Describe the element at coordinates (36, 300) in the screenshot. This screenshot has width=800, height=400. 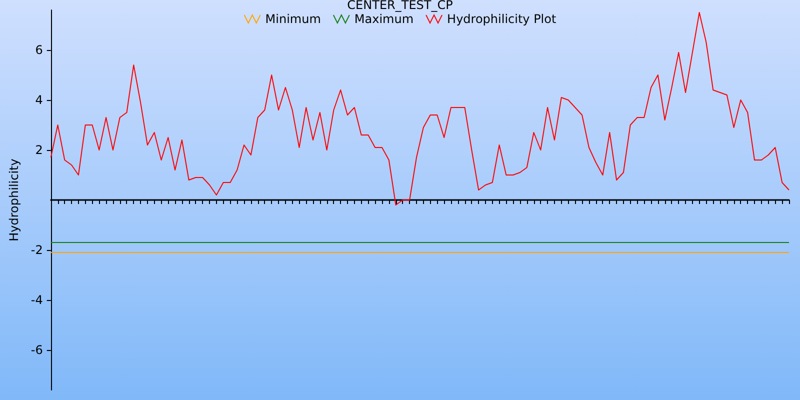
I see `y-tick-label: -4` at that location.